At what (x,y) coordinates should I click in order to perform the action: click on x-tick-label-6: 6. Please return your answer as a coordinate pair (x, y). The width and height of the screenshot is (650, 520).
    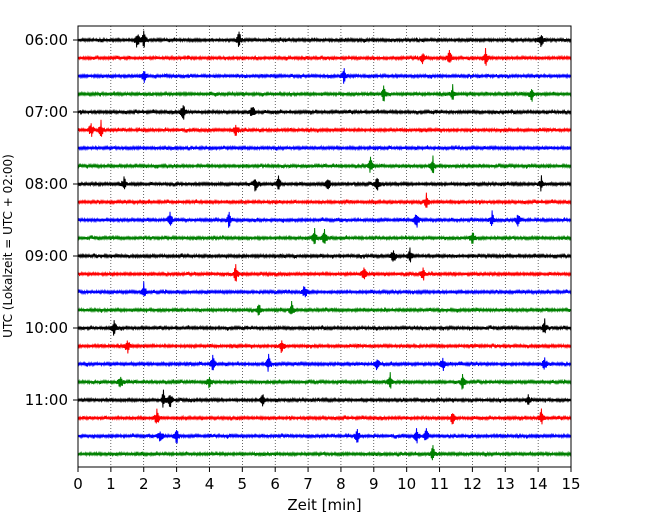
    Looking at the image, I should click on (275, 484).